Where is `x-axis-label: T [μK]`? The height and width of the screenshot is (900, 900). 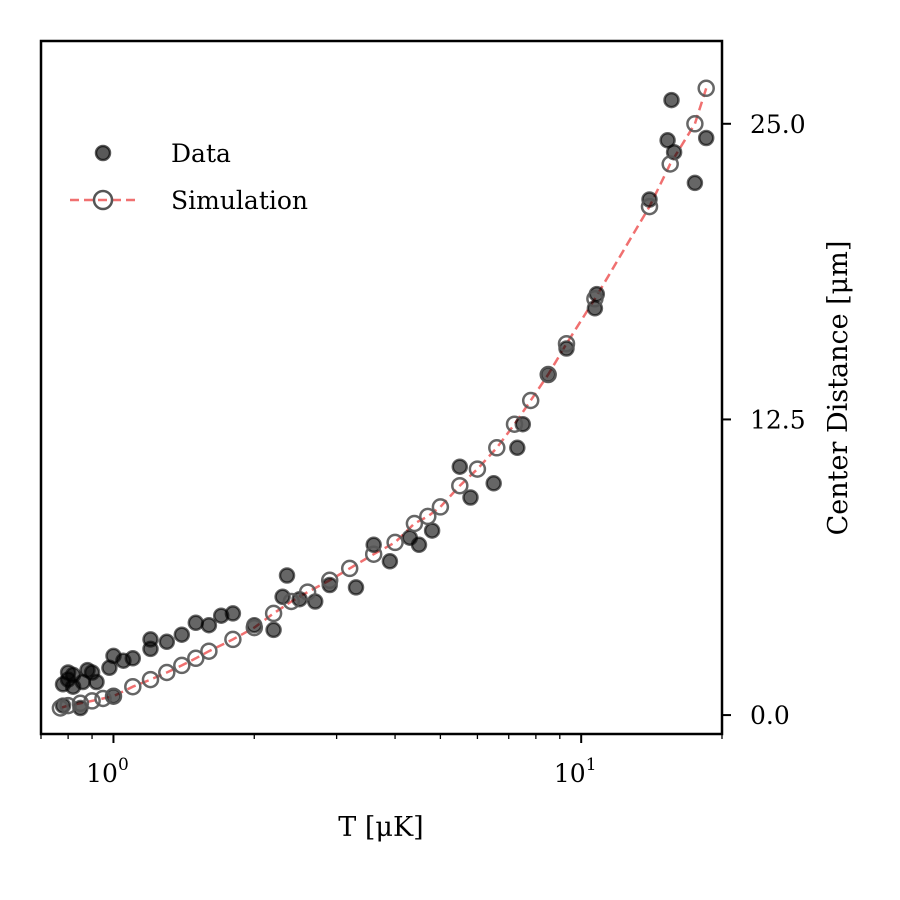 x-axis-label: T [μK] is located at coordinates (380, 827).